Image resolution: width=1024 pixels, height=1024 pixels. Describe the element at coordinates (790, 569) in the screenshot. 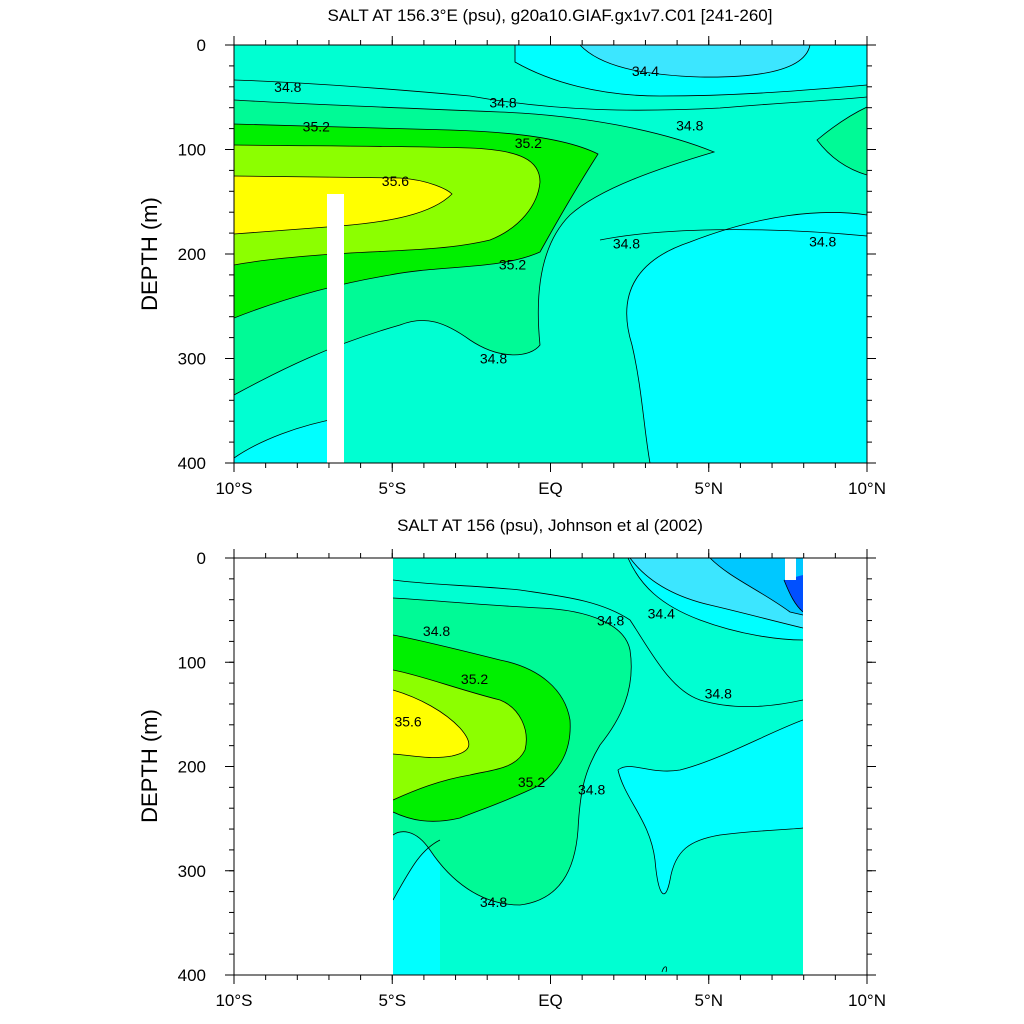

I see `missing-data-notch` at that location.